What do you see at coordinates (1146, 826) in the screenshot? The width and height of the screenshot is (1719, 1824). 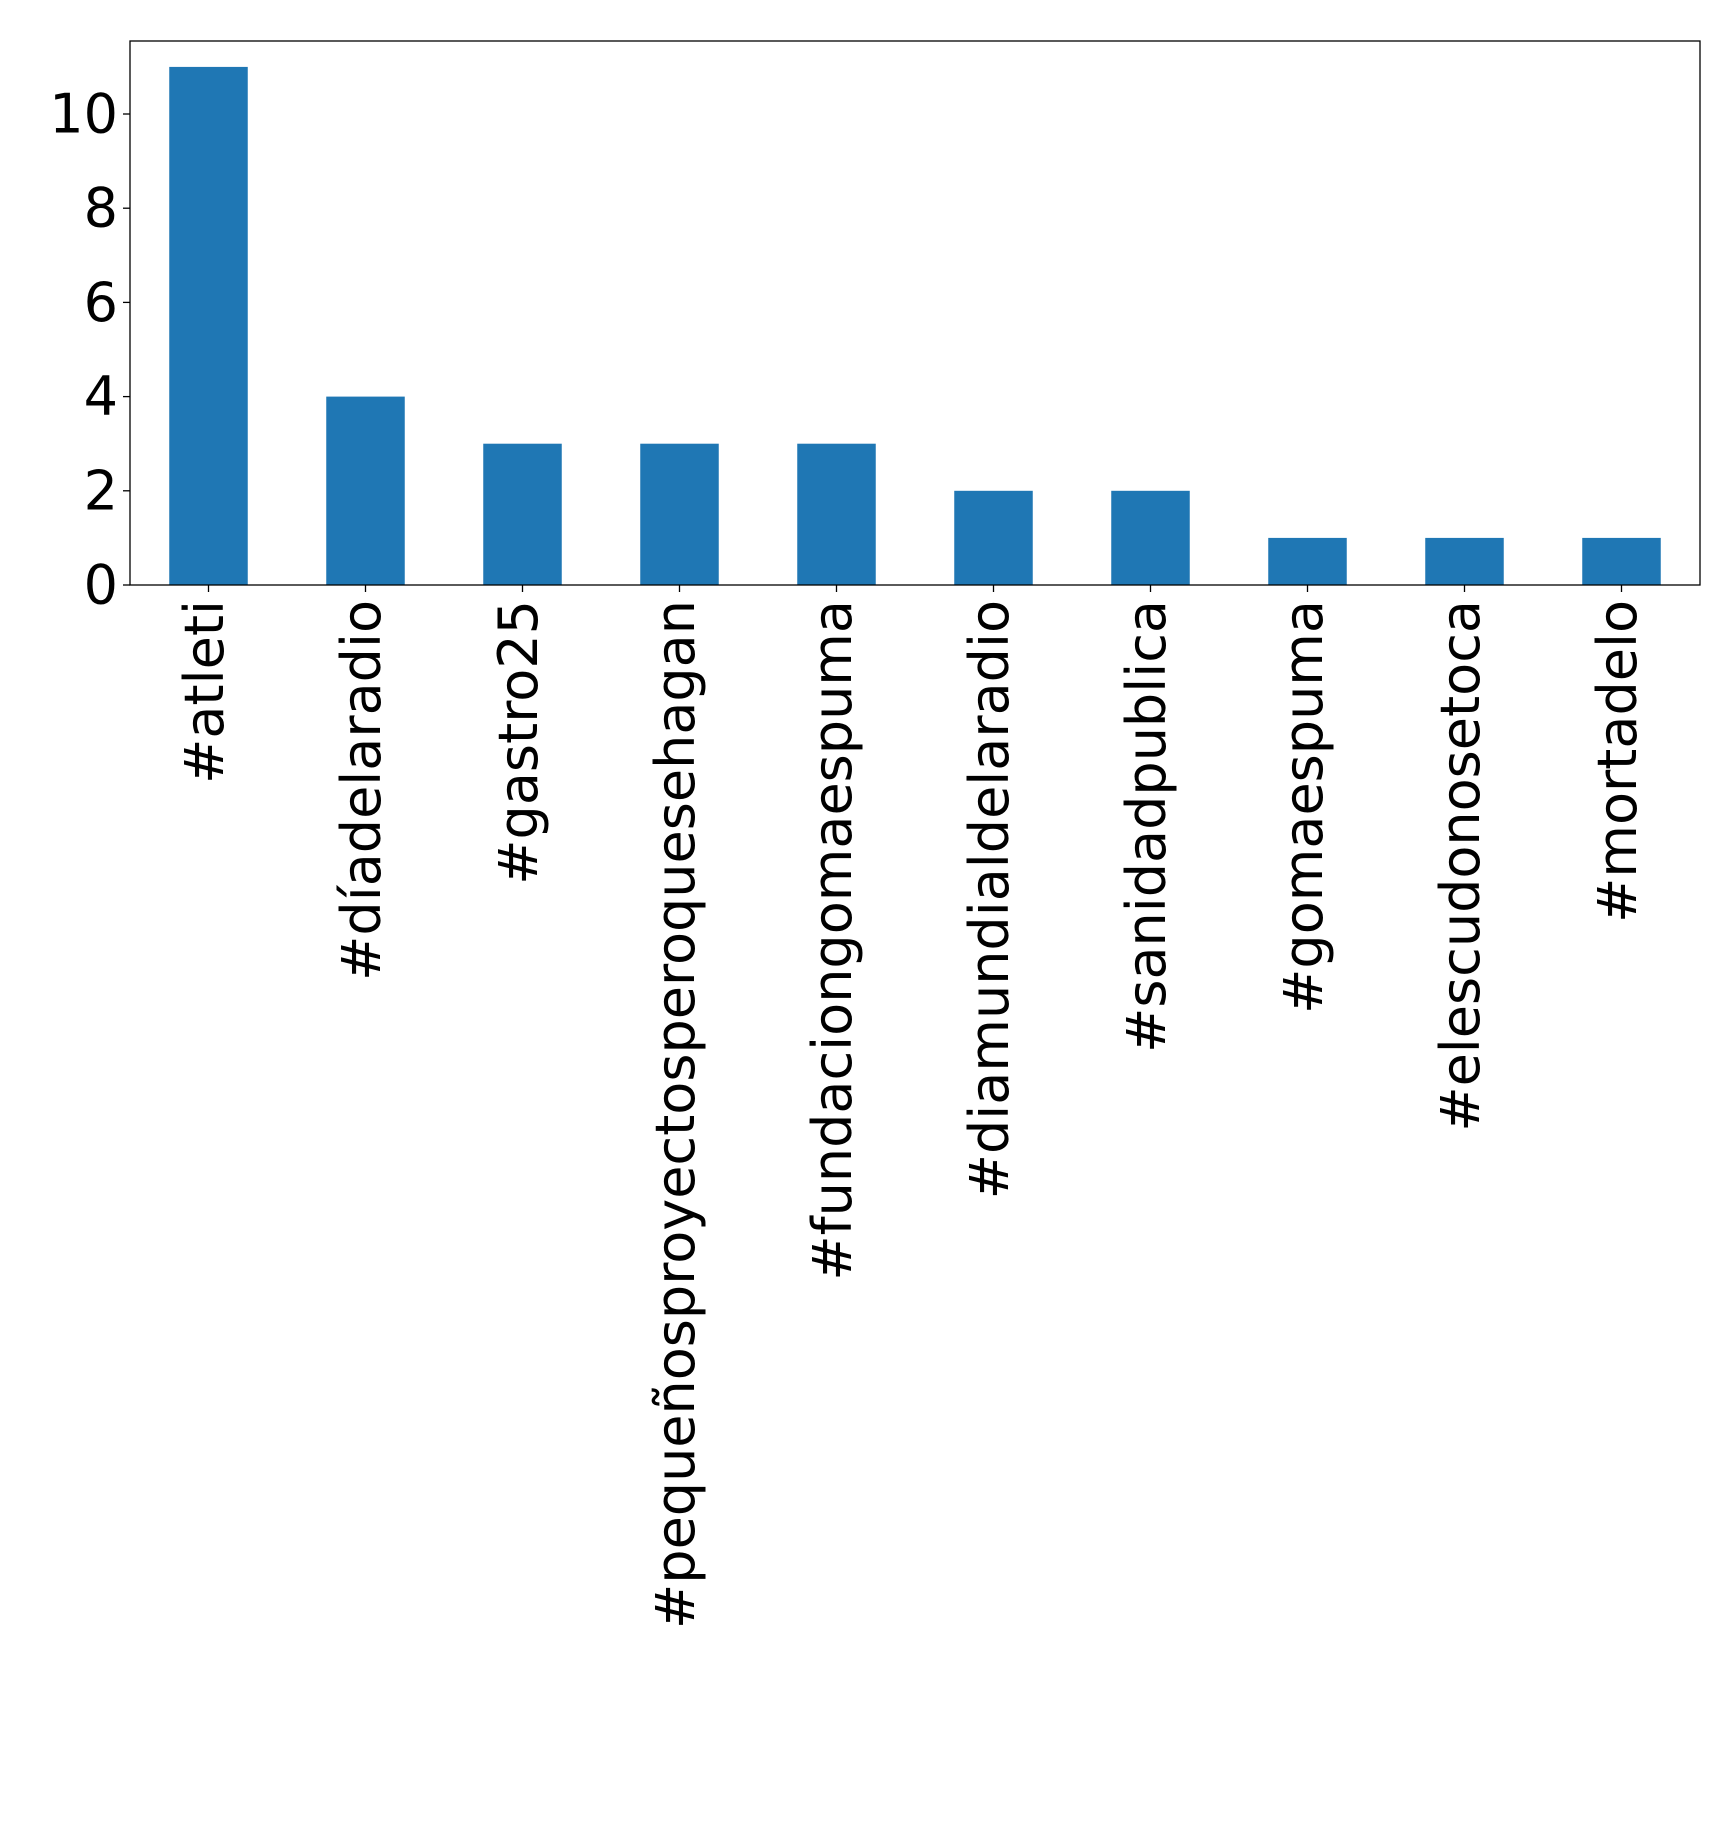 I see `x-tick-label-6: #sanidadpublica` at bounding box center [1146, 826].